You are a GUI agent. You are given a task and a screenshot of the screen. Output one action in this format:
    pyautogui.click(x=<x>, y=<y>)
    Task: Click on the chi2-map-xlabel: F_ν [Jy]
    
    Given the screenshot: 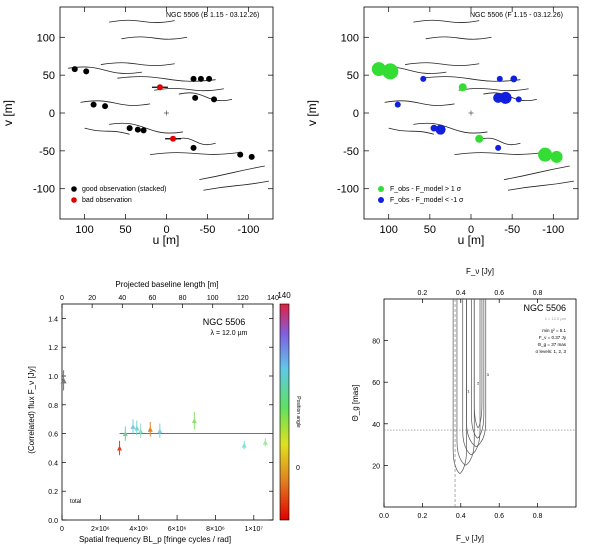 What is the action you would take?
    pyautogui.click(x=470, y=538)
    